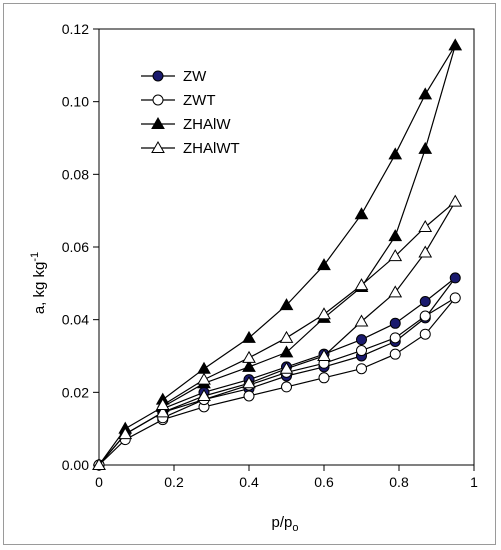 This screenshot has height=550, width=501. Describe the element at coordinates (158, 100) in the screenshot. I see `legend-marker-zwt` at that location.